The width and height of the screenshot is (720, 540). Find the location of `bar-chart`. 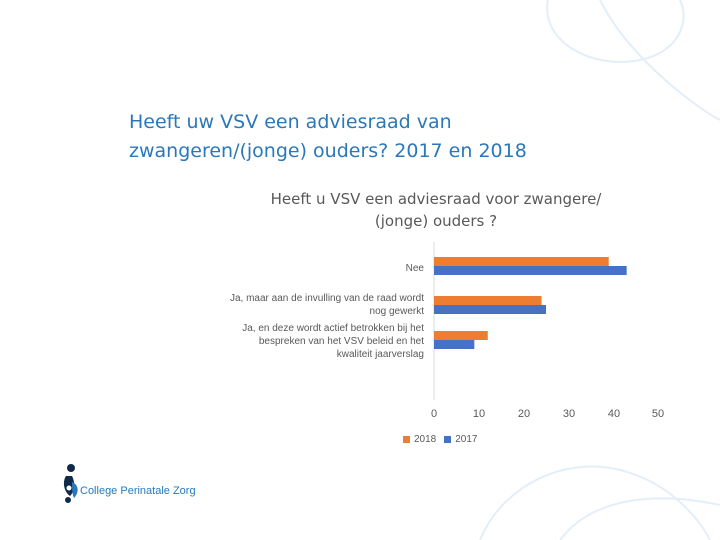

bar-chart is located at coordinates (530, 321).